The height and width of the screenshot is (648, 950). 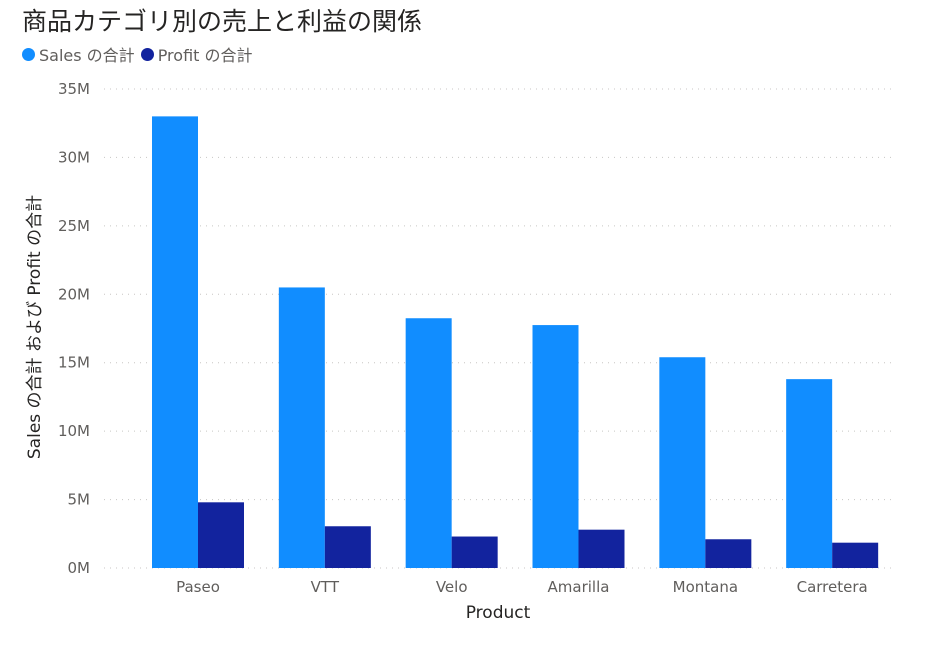 What do you see at coordinates (74, 363) in the screenshot?
I see `y-tick-label: 15M` at bounding box center [74, 363].